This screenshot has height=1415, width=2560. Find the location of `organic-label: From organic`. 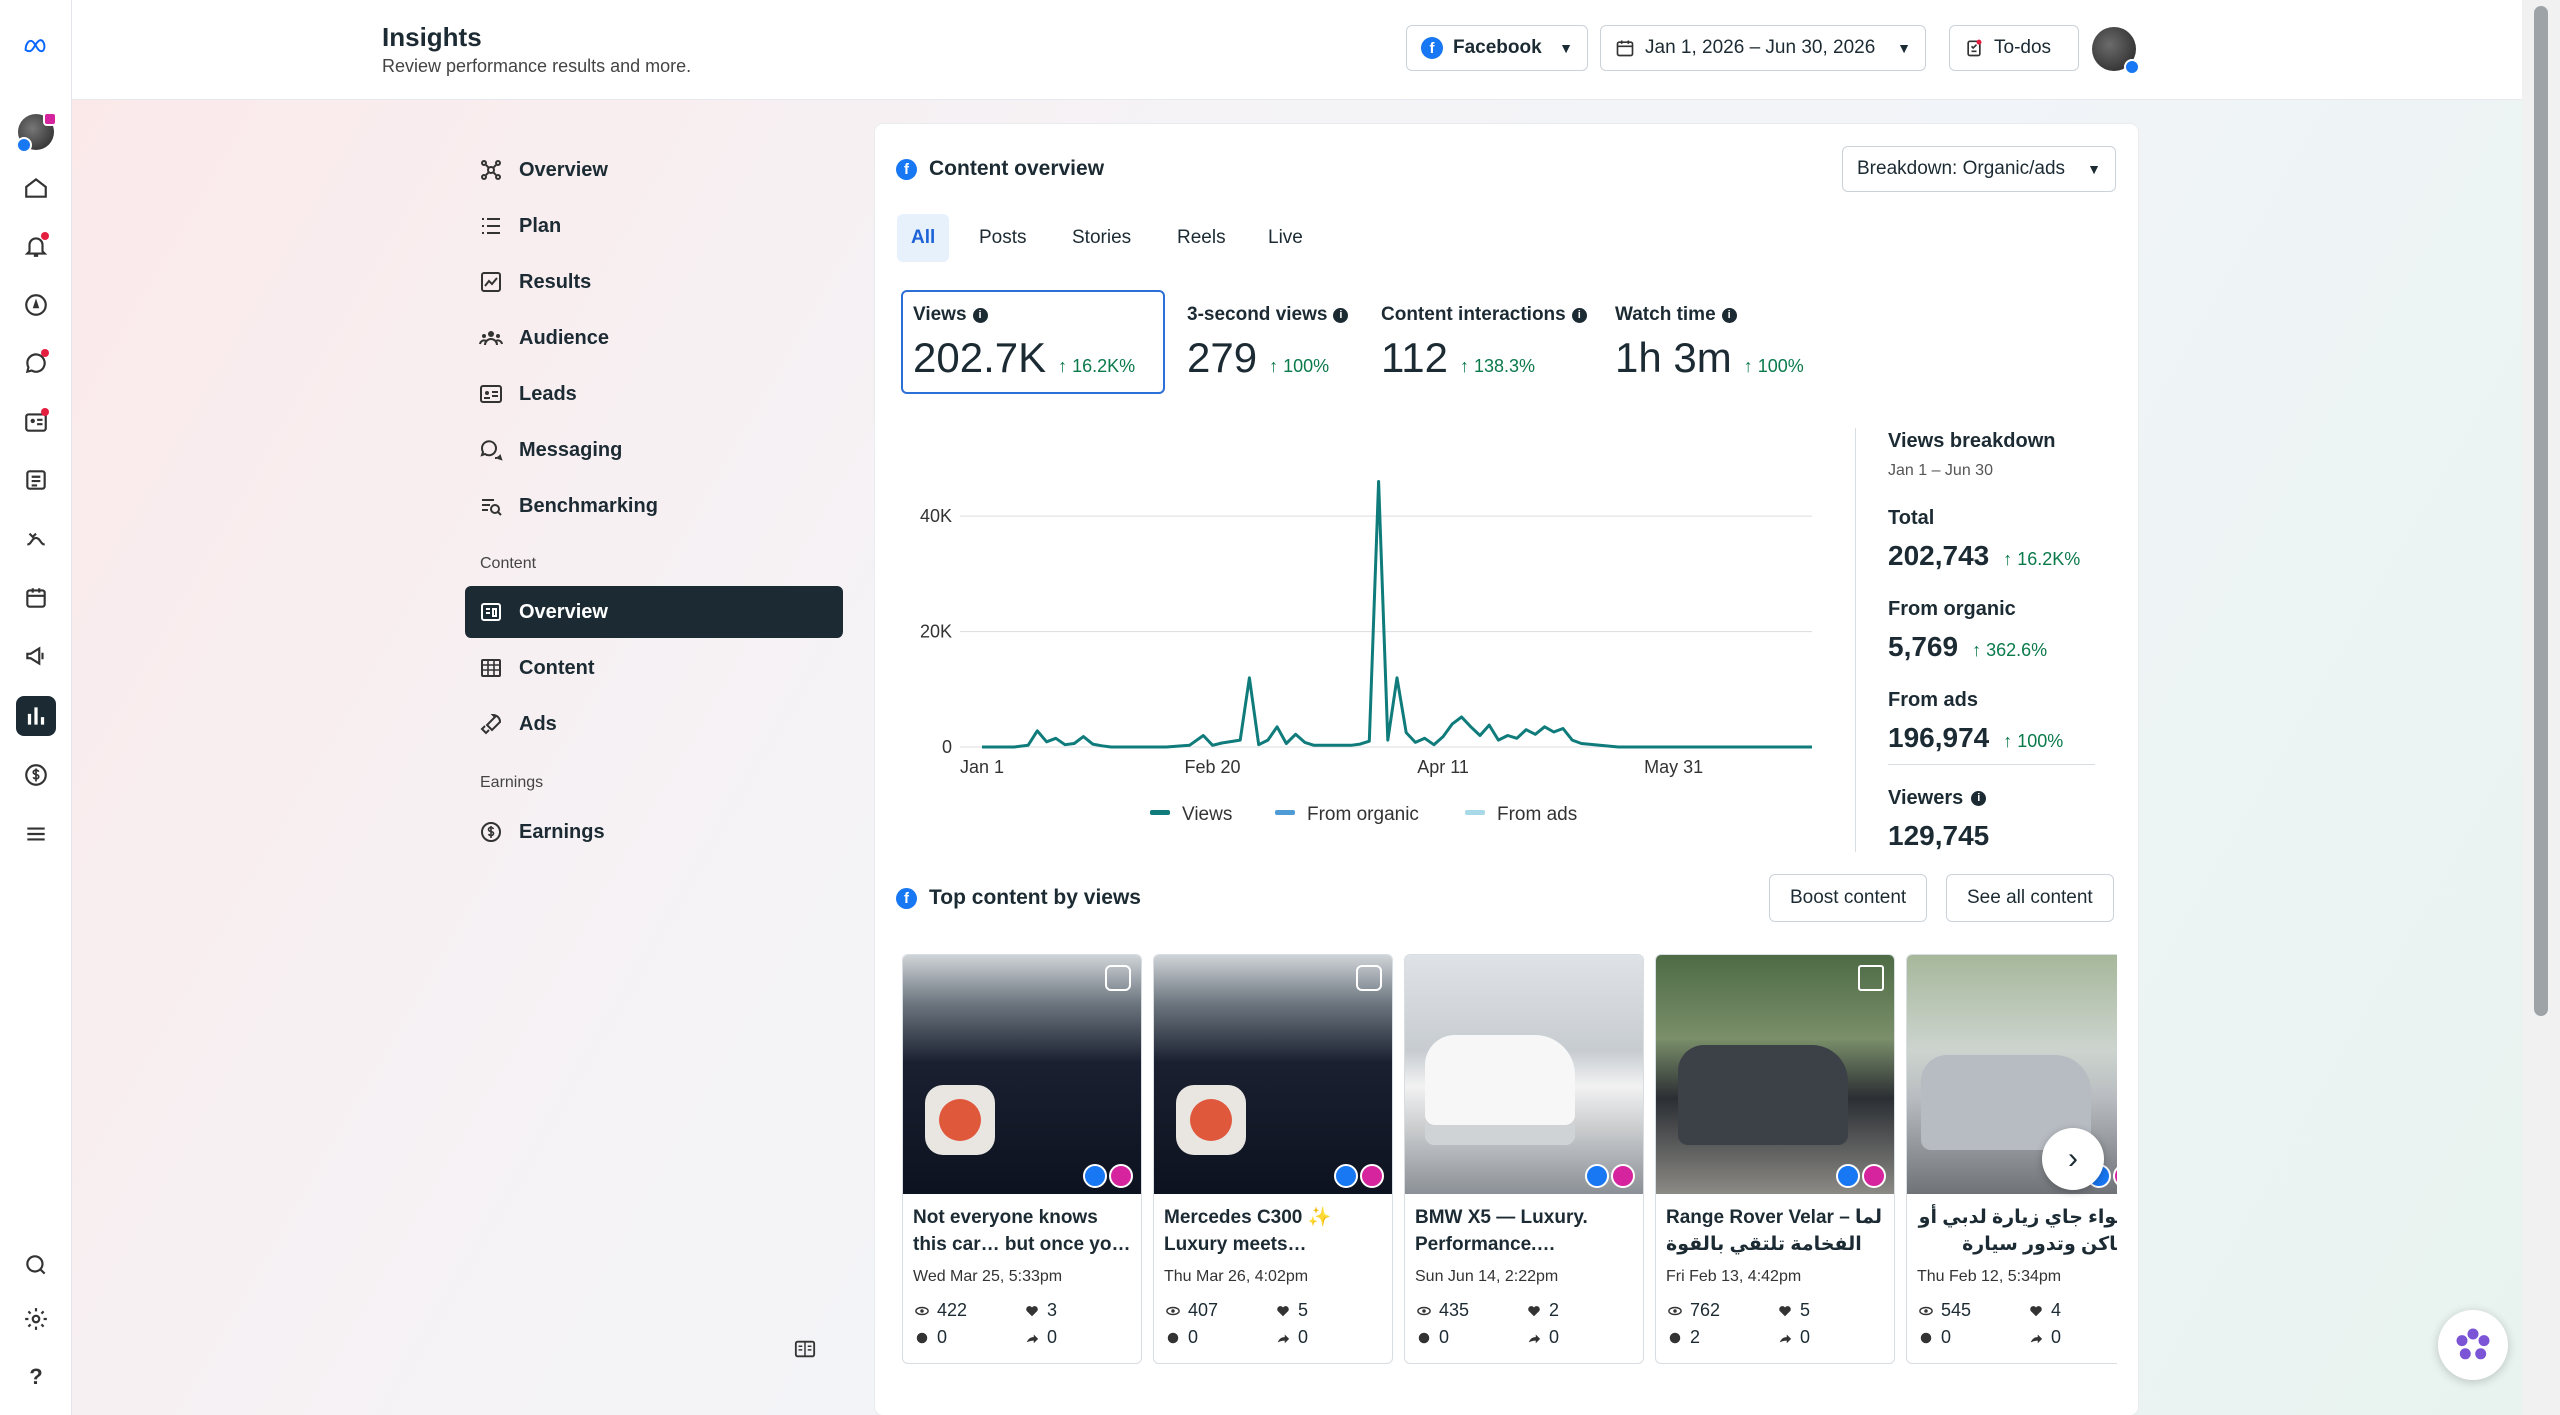

organic-label: From organic is located at coordinates (1952, 609).